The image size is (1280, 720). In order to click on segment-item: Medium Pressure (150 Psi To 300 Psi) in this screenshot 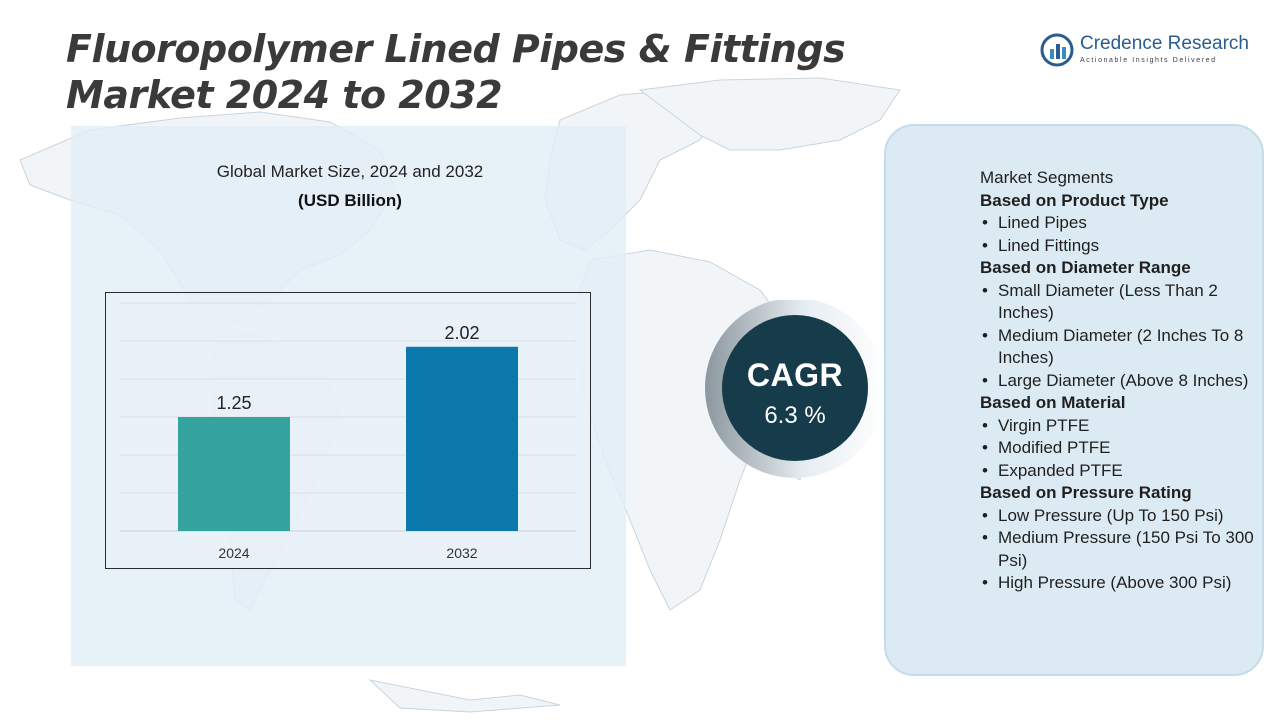, I will do `click(1122, 549)`.